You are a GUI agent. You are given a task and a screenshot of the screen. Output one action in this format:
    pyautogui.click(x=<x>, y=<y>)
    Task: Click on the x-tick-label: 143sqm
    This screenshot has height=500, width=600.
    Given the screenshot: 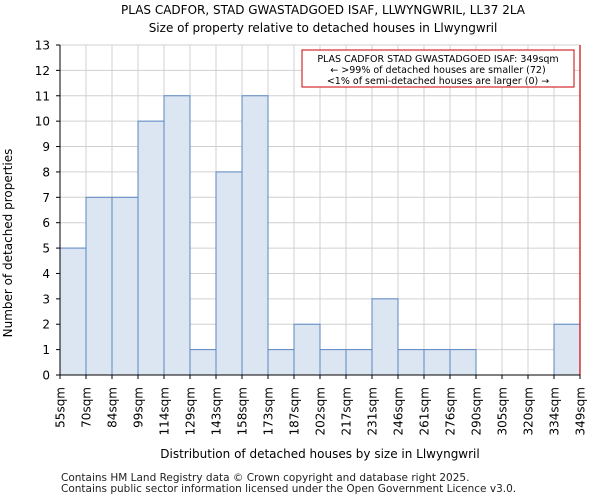 What is the action you would take?
    pyautogui.click(x=217, y=411)
    